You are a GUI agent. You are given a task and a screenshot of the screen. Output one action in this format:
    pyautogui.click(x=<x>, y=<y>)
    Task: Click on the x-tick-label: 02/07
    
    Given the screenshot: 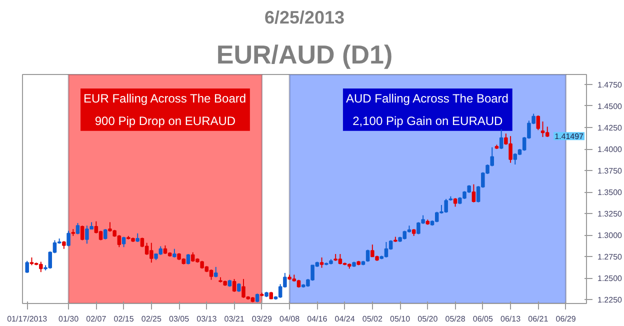 What is the action you would take?
    pyautogui.click(x=96, y=319)
    